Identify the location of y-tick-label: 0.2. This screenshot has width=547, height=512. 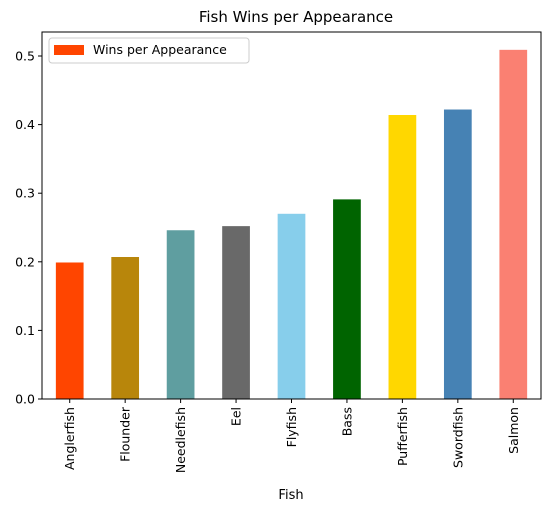
(25, 261).